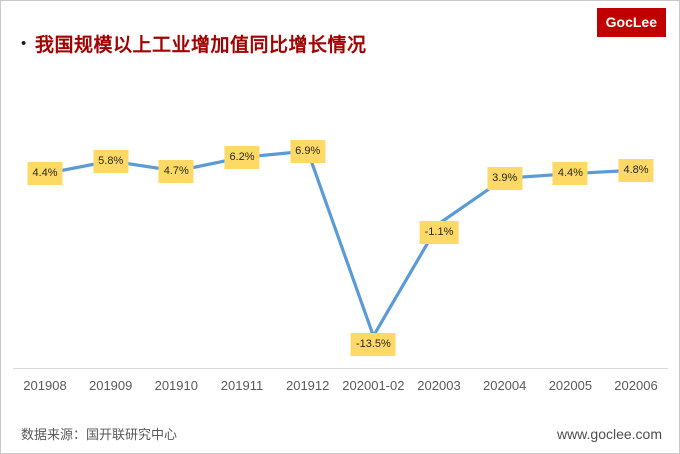 This screenshot has height=454, width=680. I want to click on x-axis-label: 202005, so click(570, 385).